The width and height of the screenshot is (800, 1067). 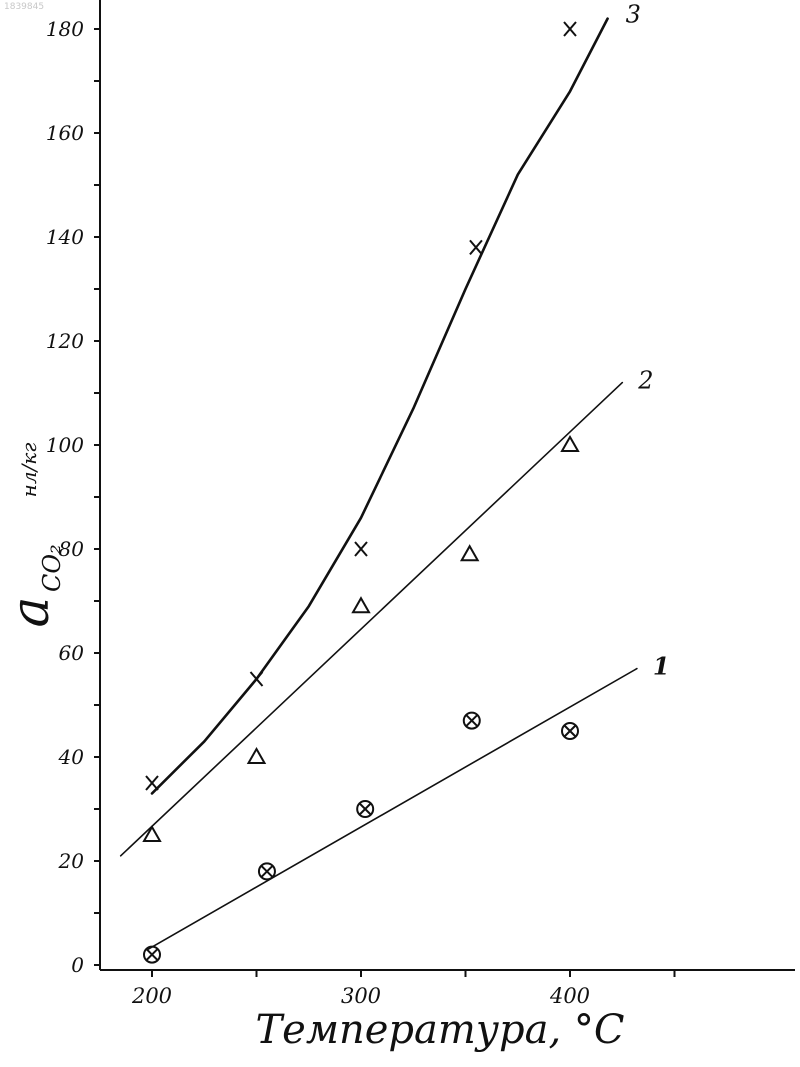 What do you see at coordinates (661, 666) in the screenshot?
I see `series-label-1: 1` at bounding box center [661, 666].